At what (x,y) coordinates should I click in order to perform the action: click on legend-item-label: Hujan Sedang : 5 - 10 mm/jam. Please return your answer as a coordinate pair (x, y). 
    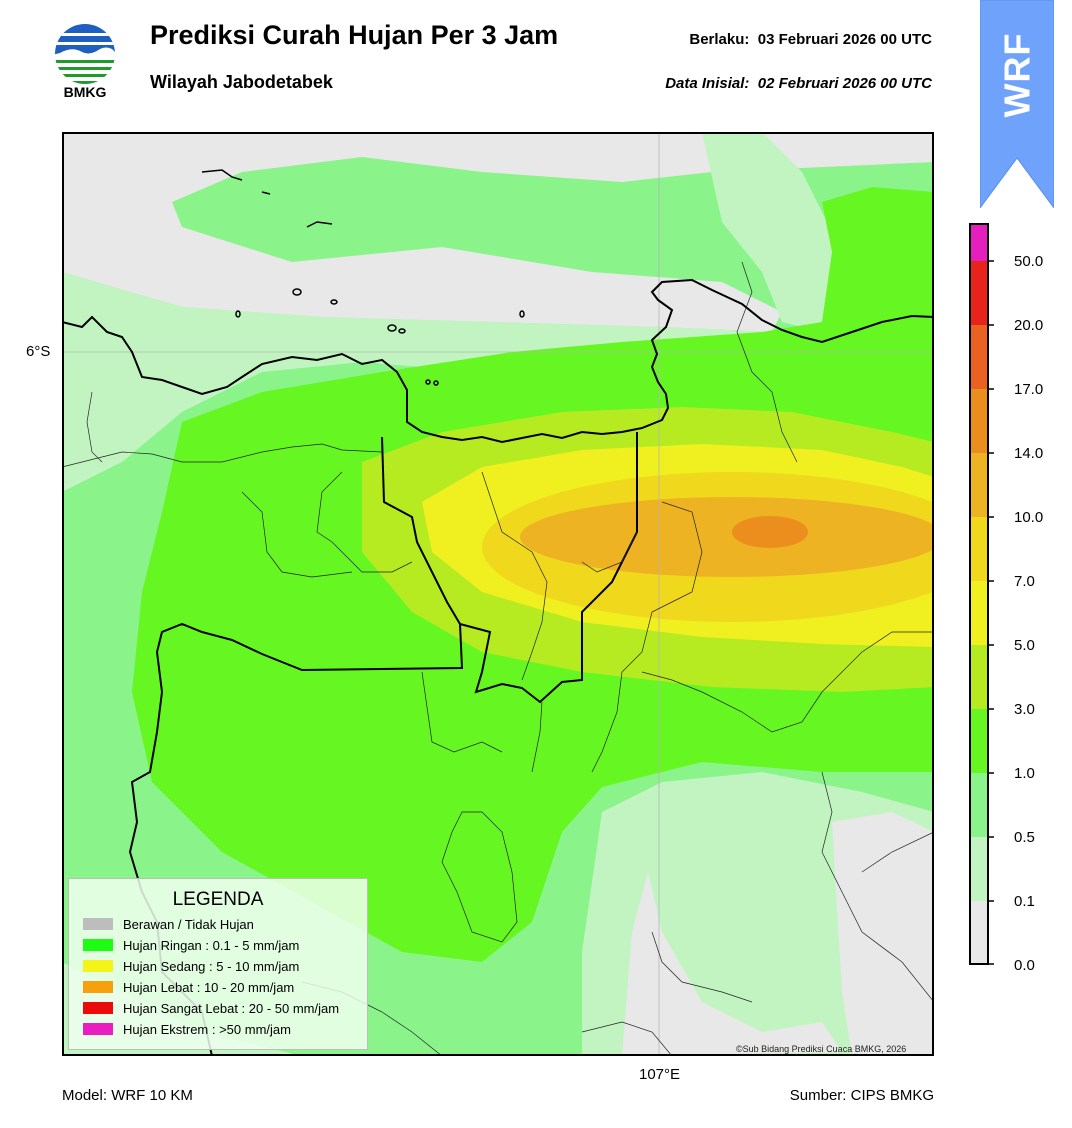
    Looking at the image, I should click on (211, 966).